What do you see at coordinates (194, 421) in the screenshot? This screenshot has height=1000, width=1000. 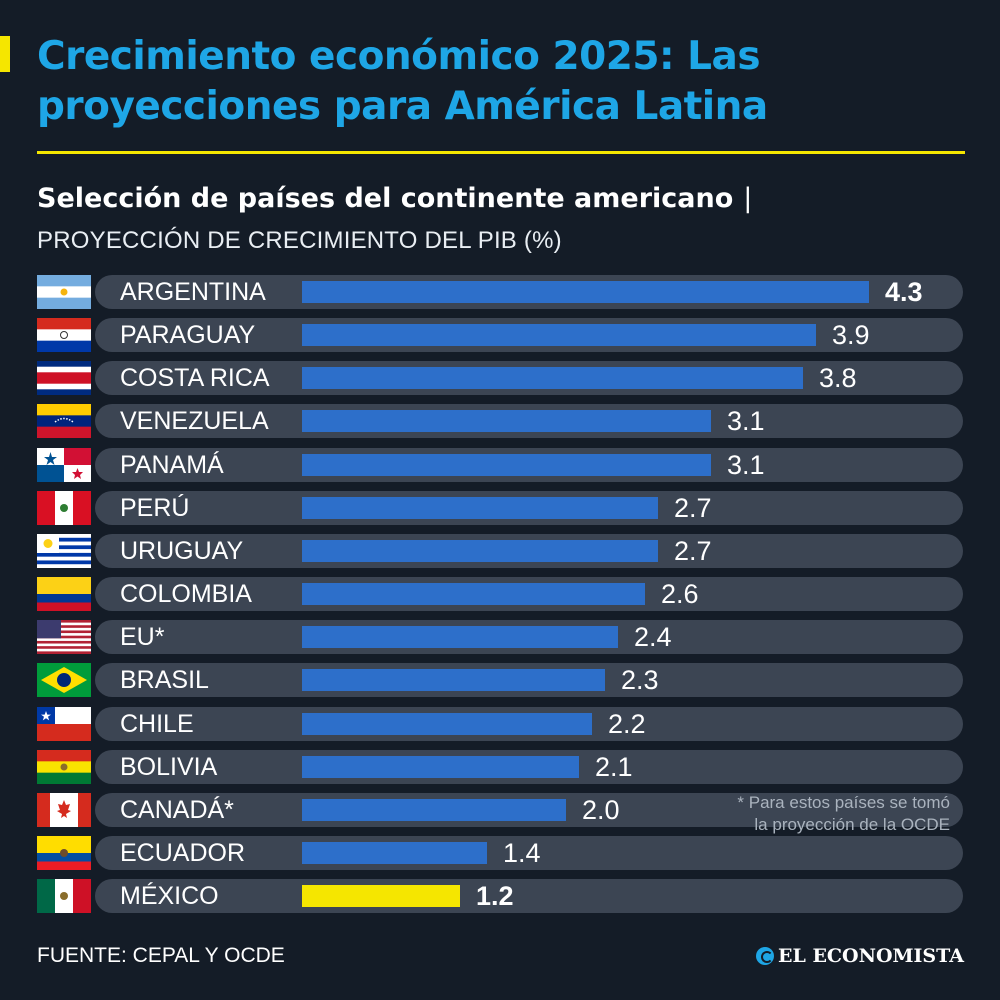 I see `country-label: VENEZUELA` at bounding box center [194, 421].